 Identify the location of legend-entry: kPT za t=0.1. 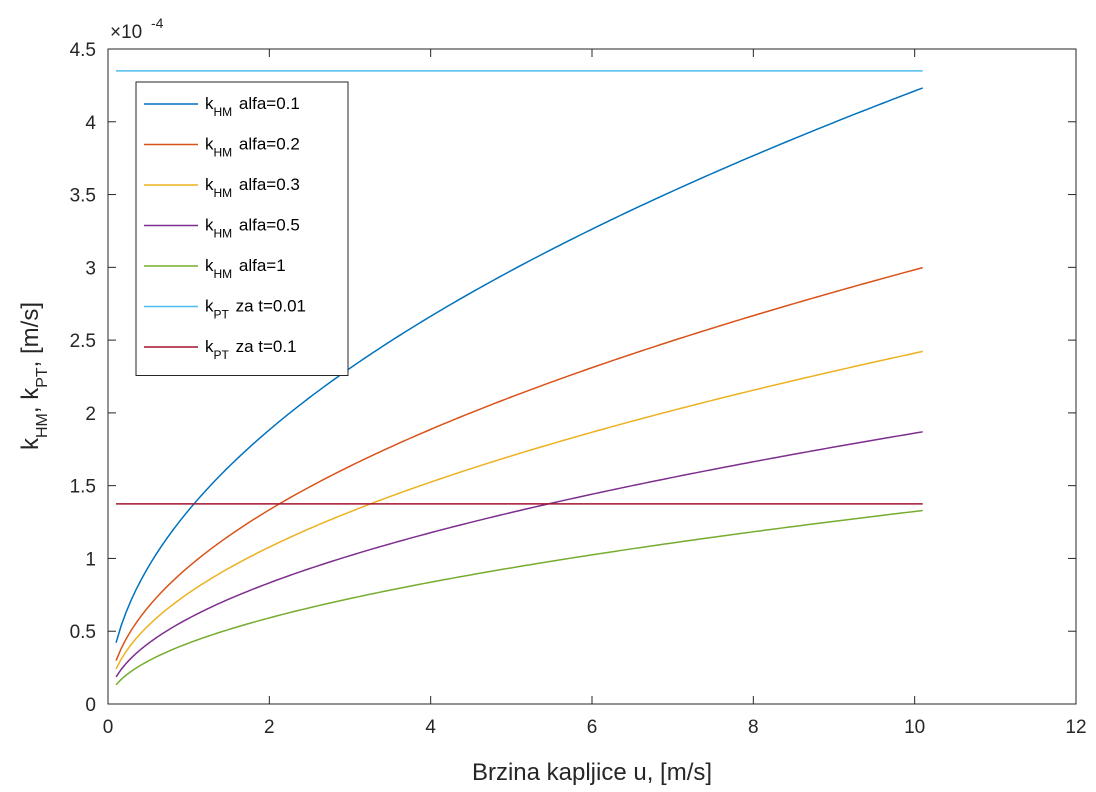
(251, 349).